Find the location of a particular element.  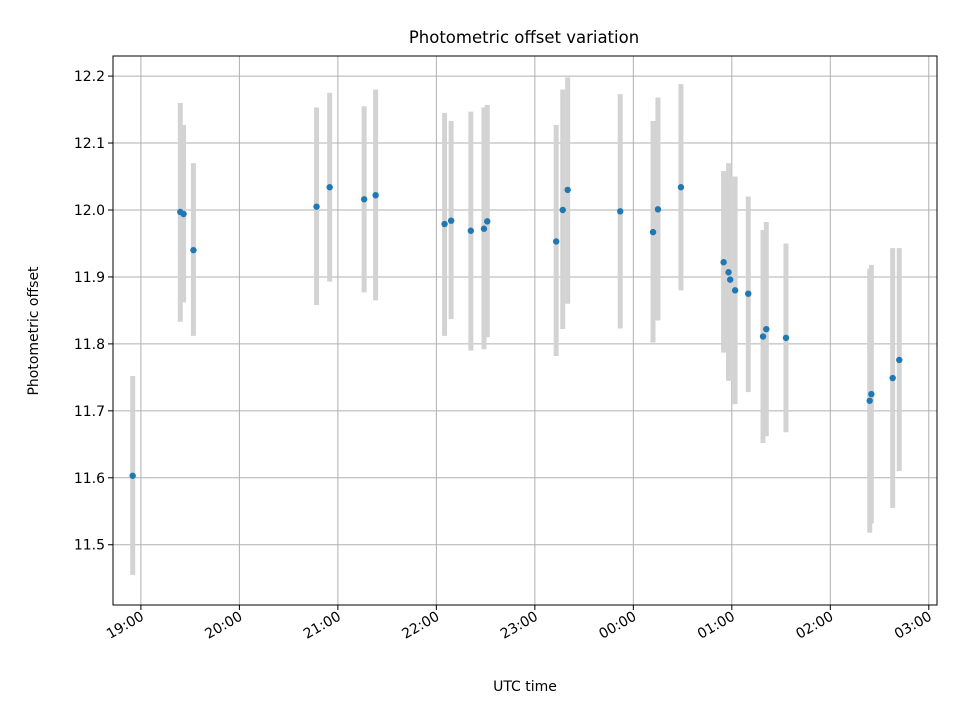

y-tick-label: 12.2 is located at coordinates (89, 77).